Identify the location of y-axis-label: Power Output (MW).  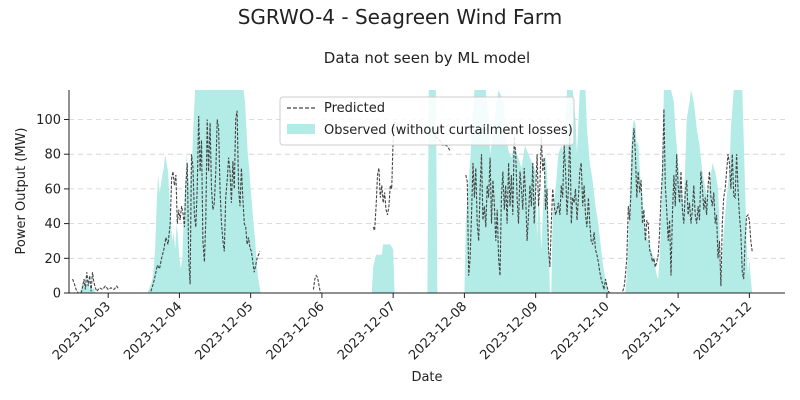
(21, 191).